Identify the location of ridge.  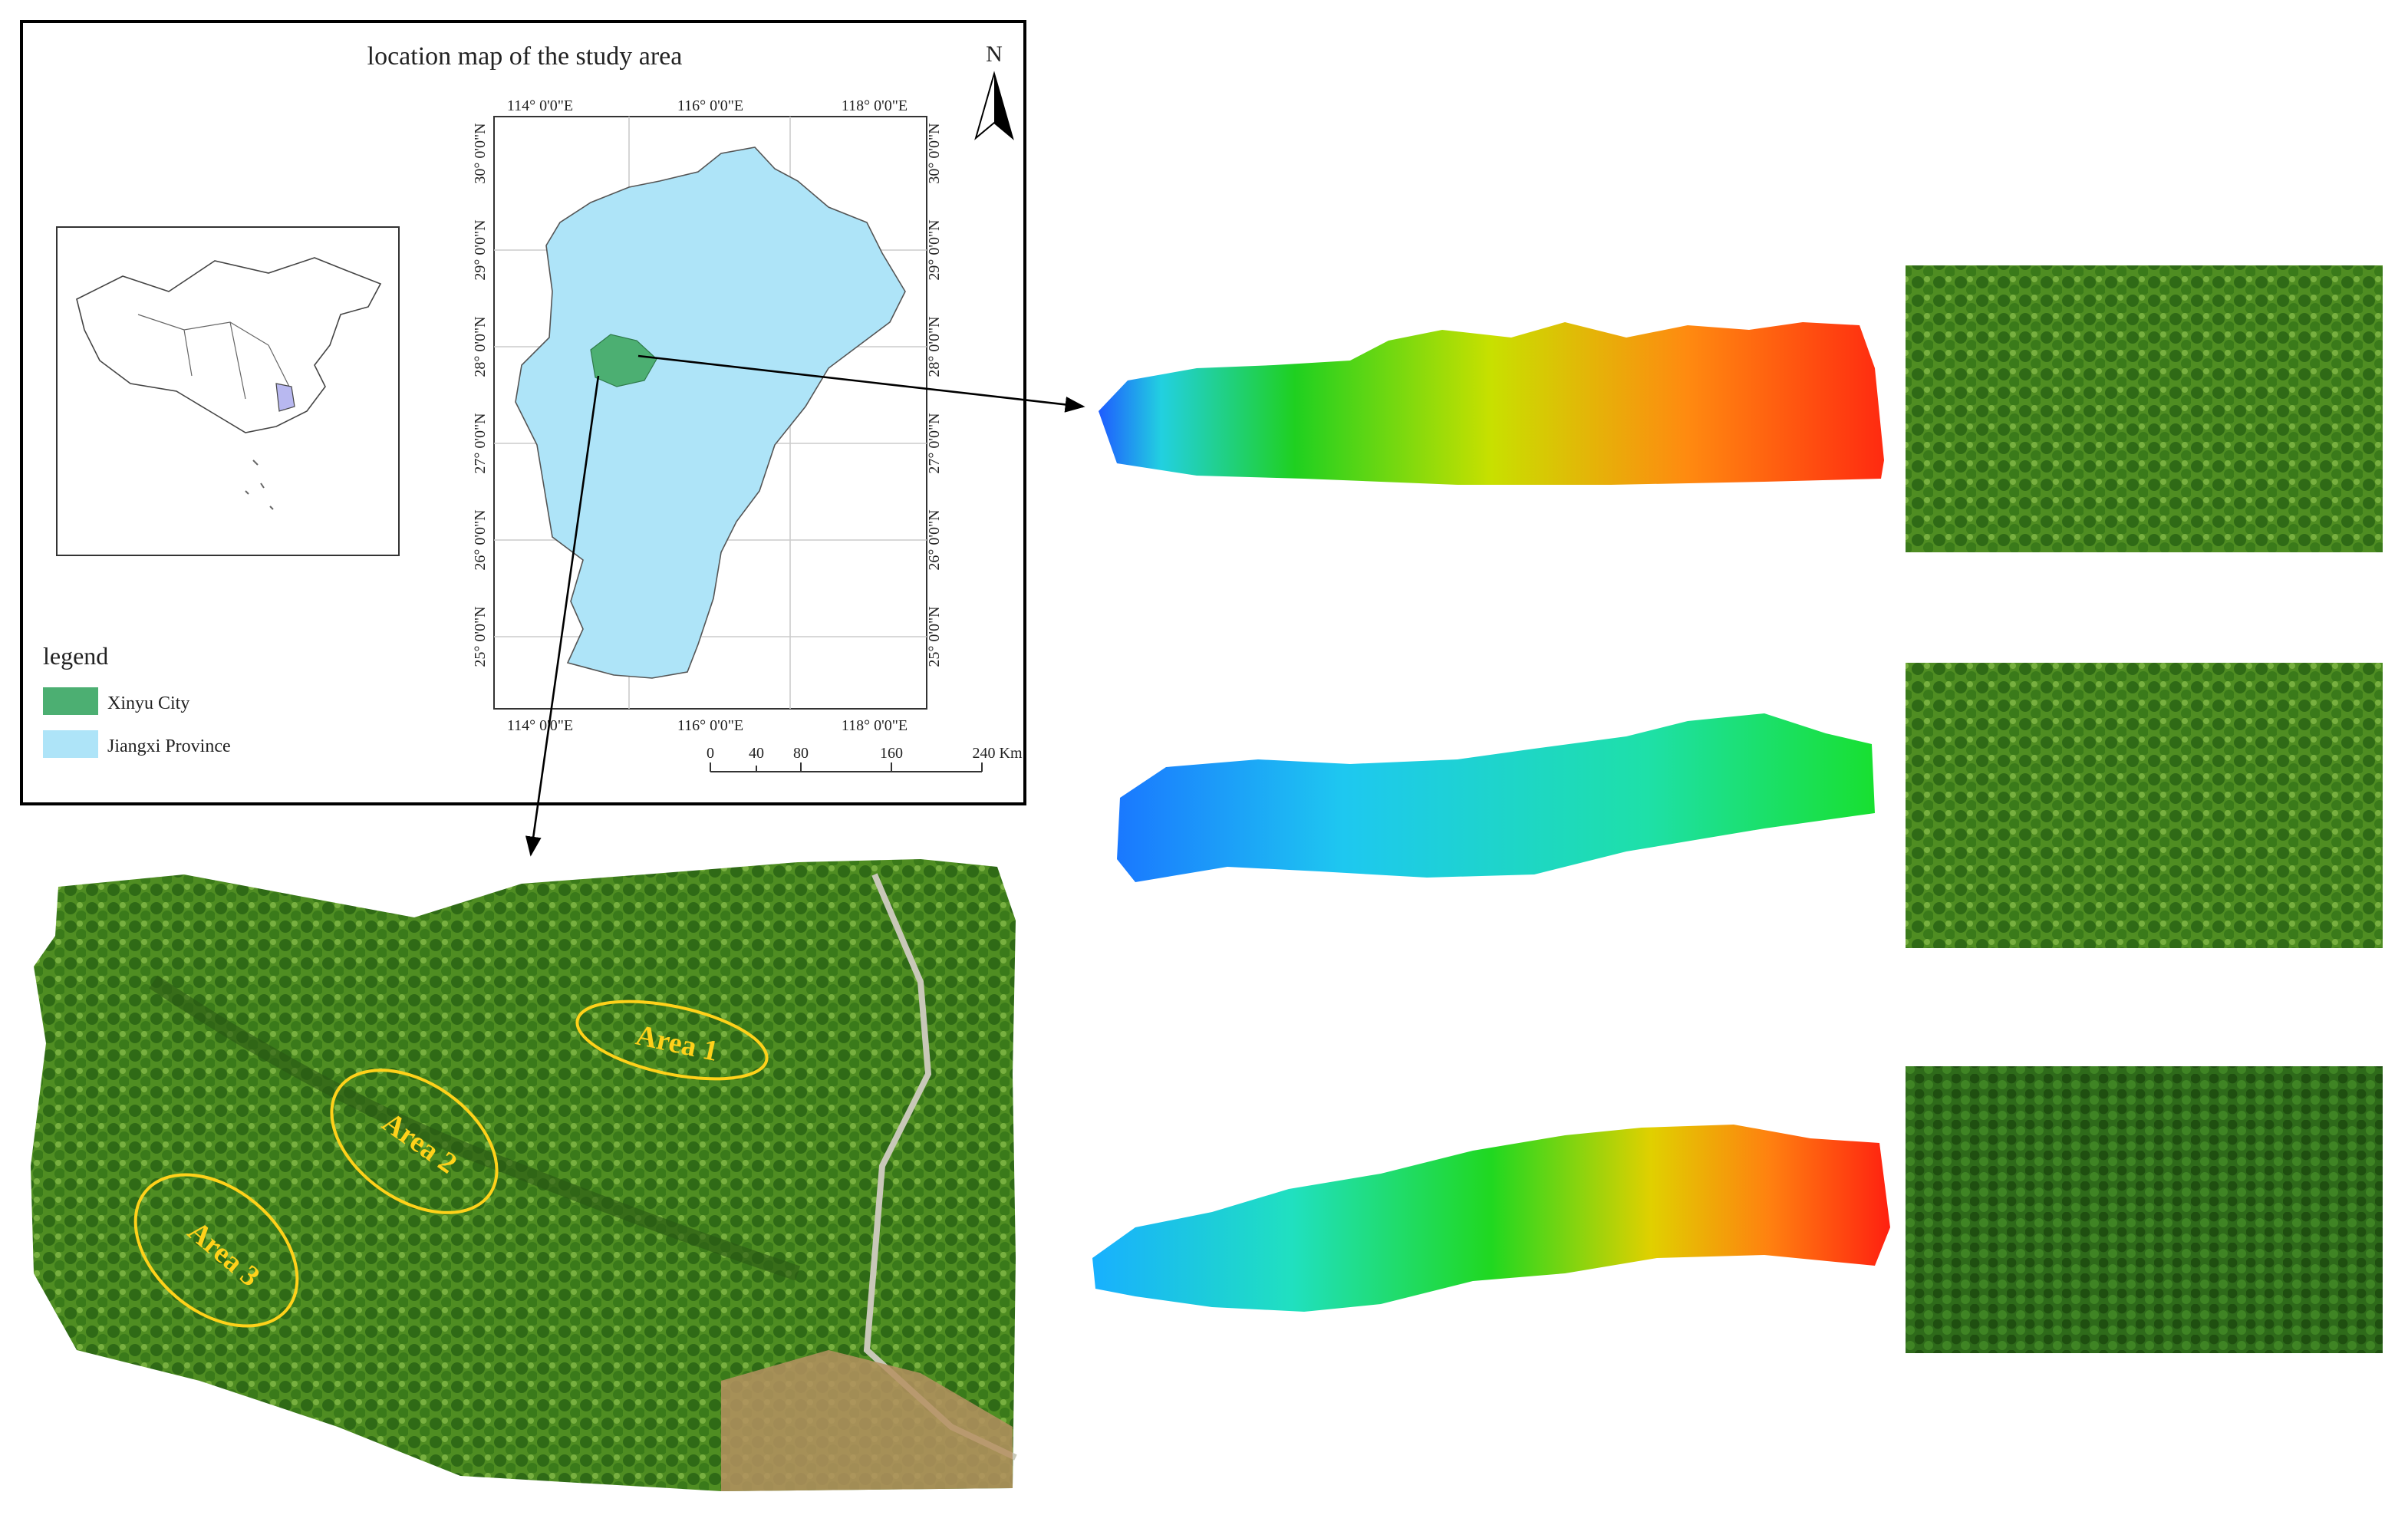
(475, 1128).